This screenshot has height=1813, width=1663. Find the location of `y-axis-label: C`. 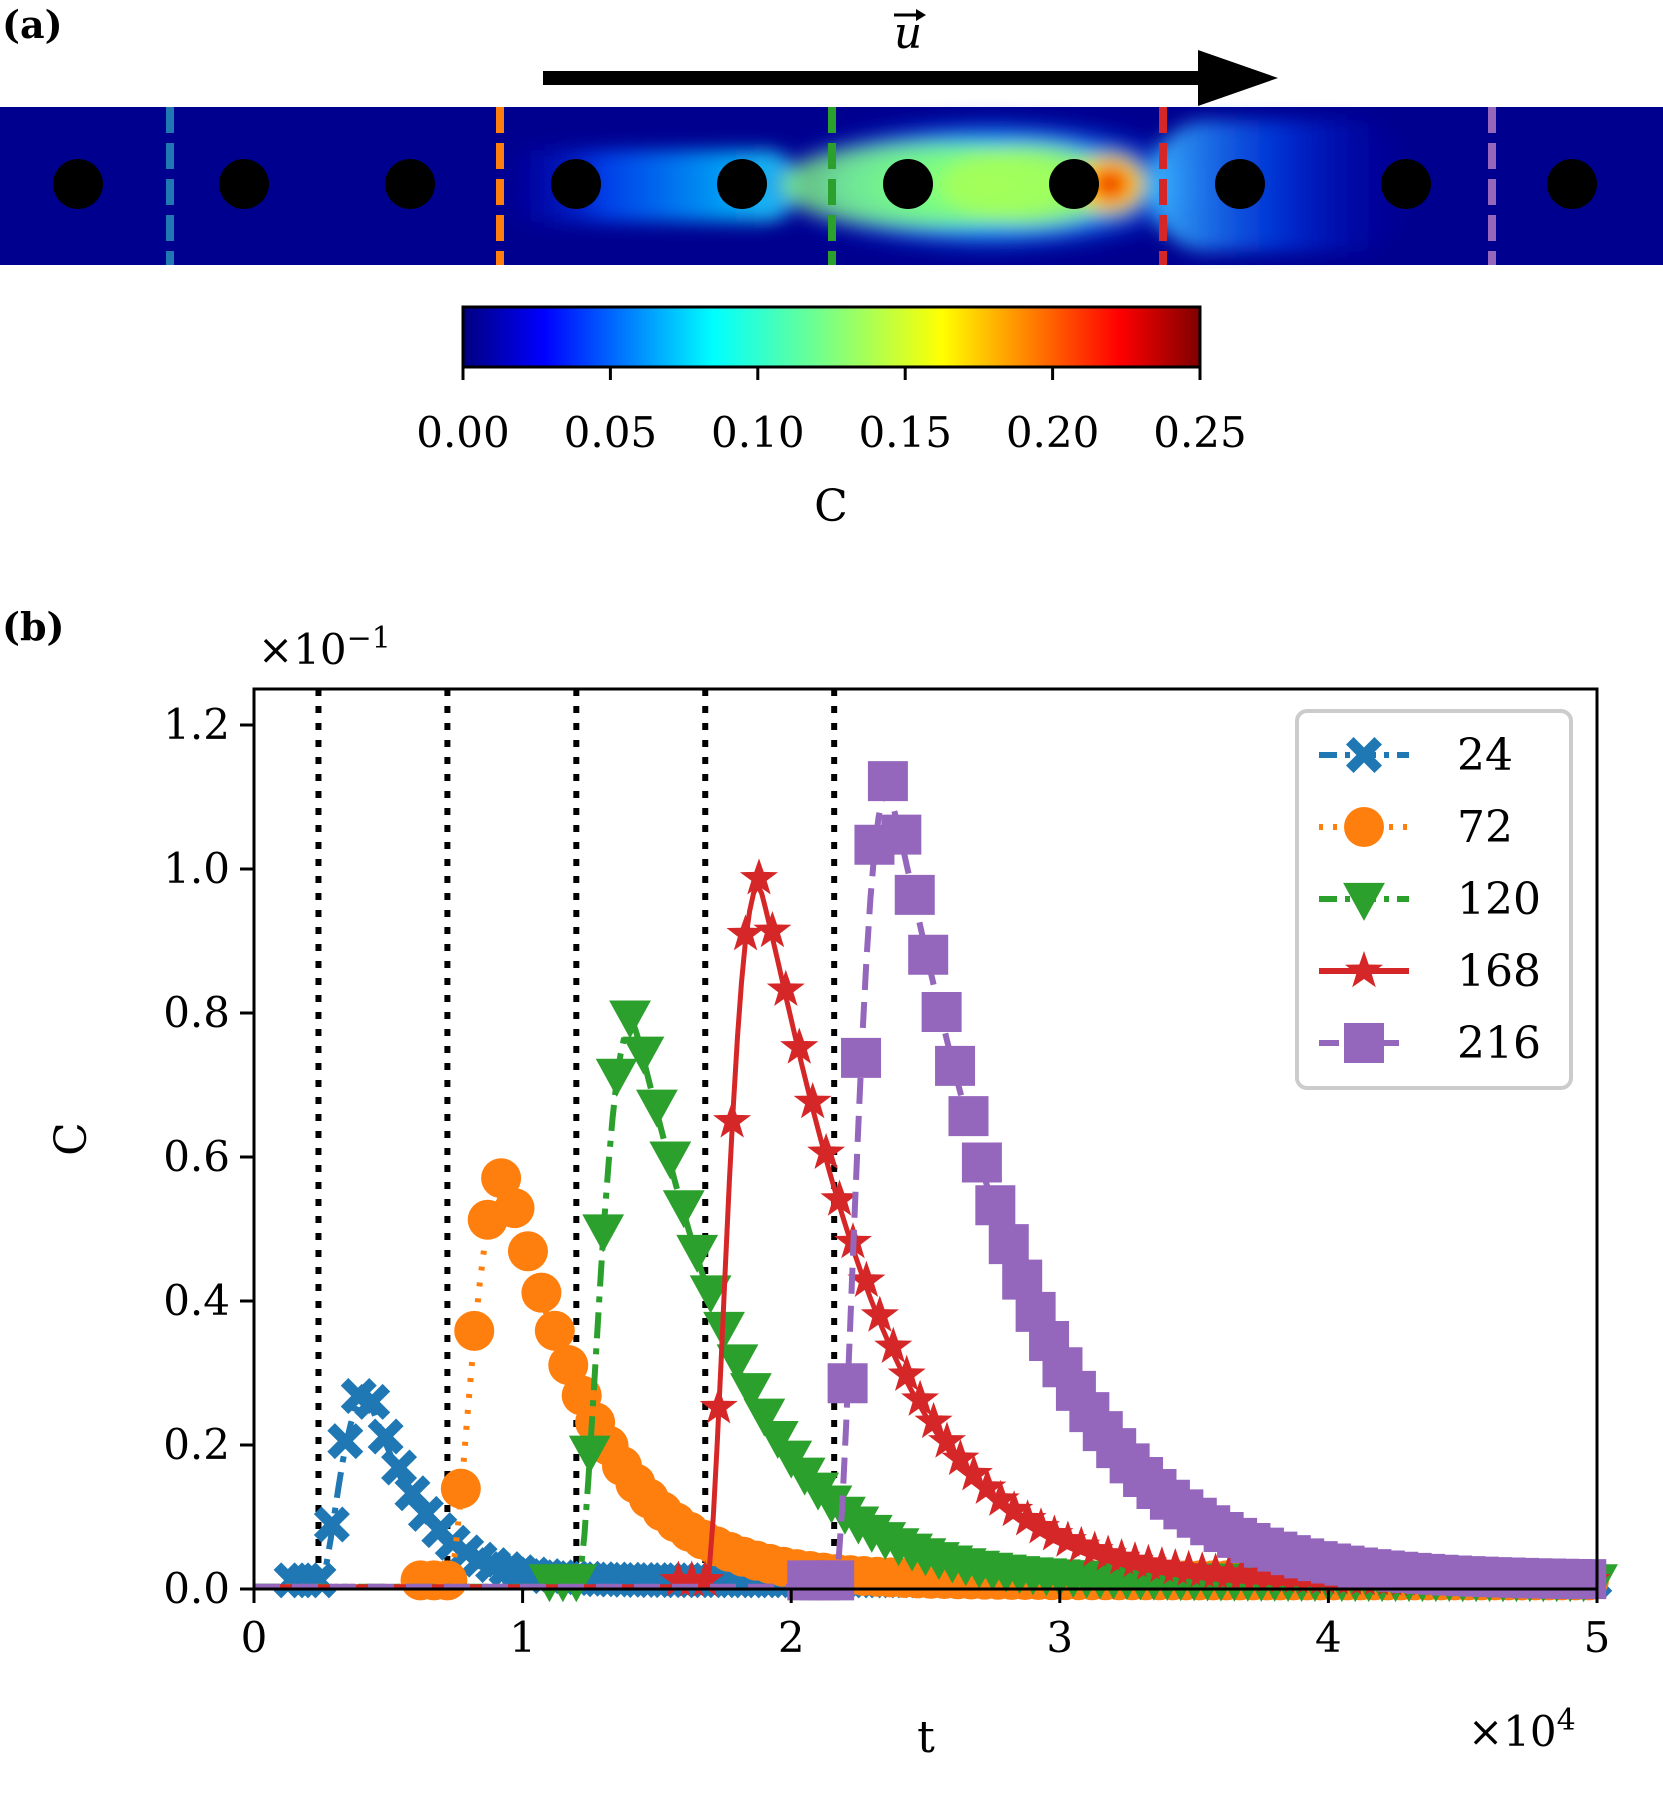

y-axis-label: C is located at coordinates (71, 1139).